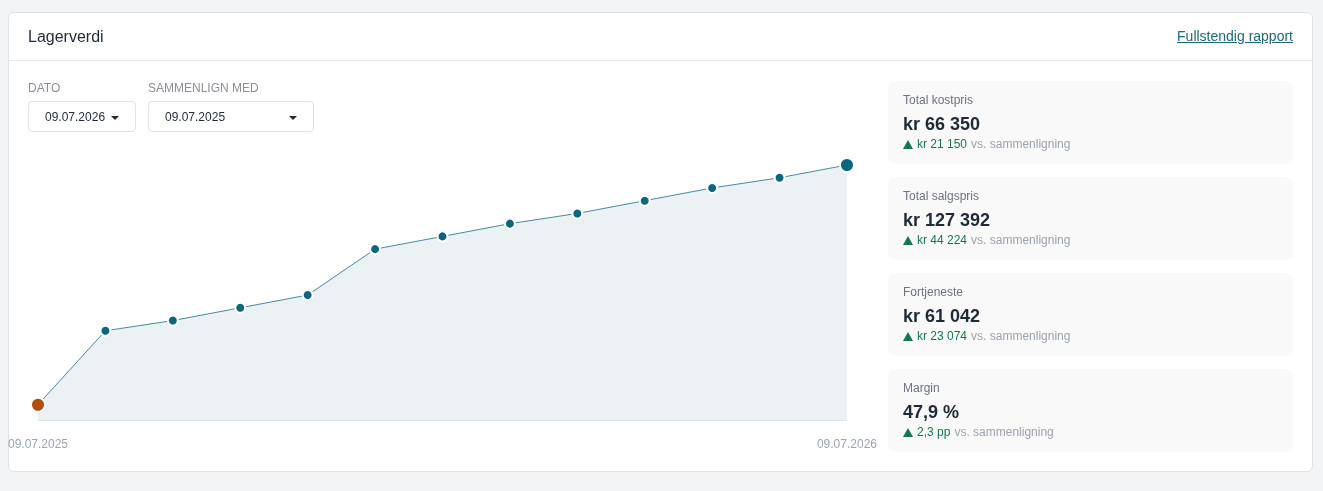 Image resolution: width=1323 pixels, height=491 pixels. I want to click on text: DATO, so click(44, 88).